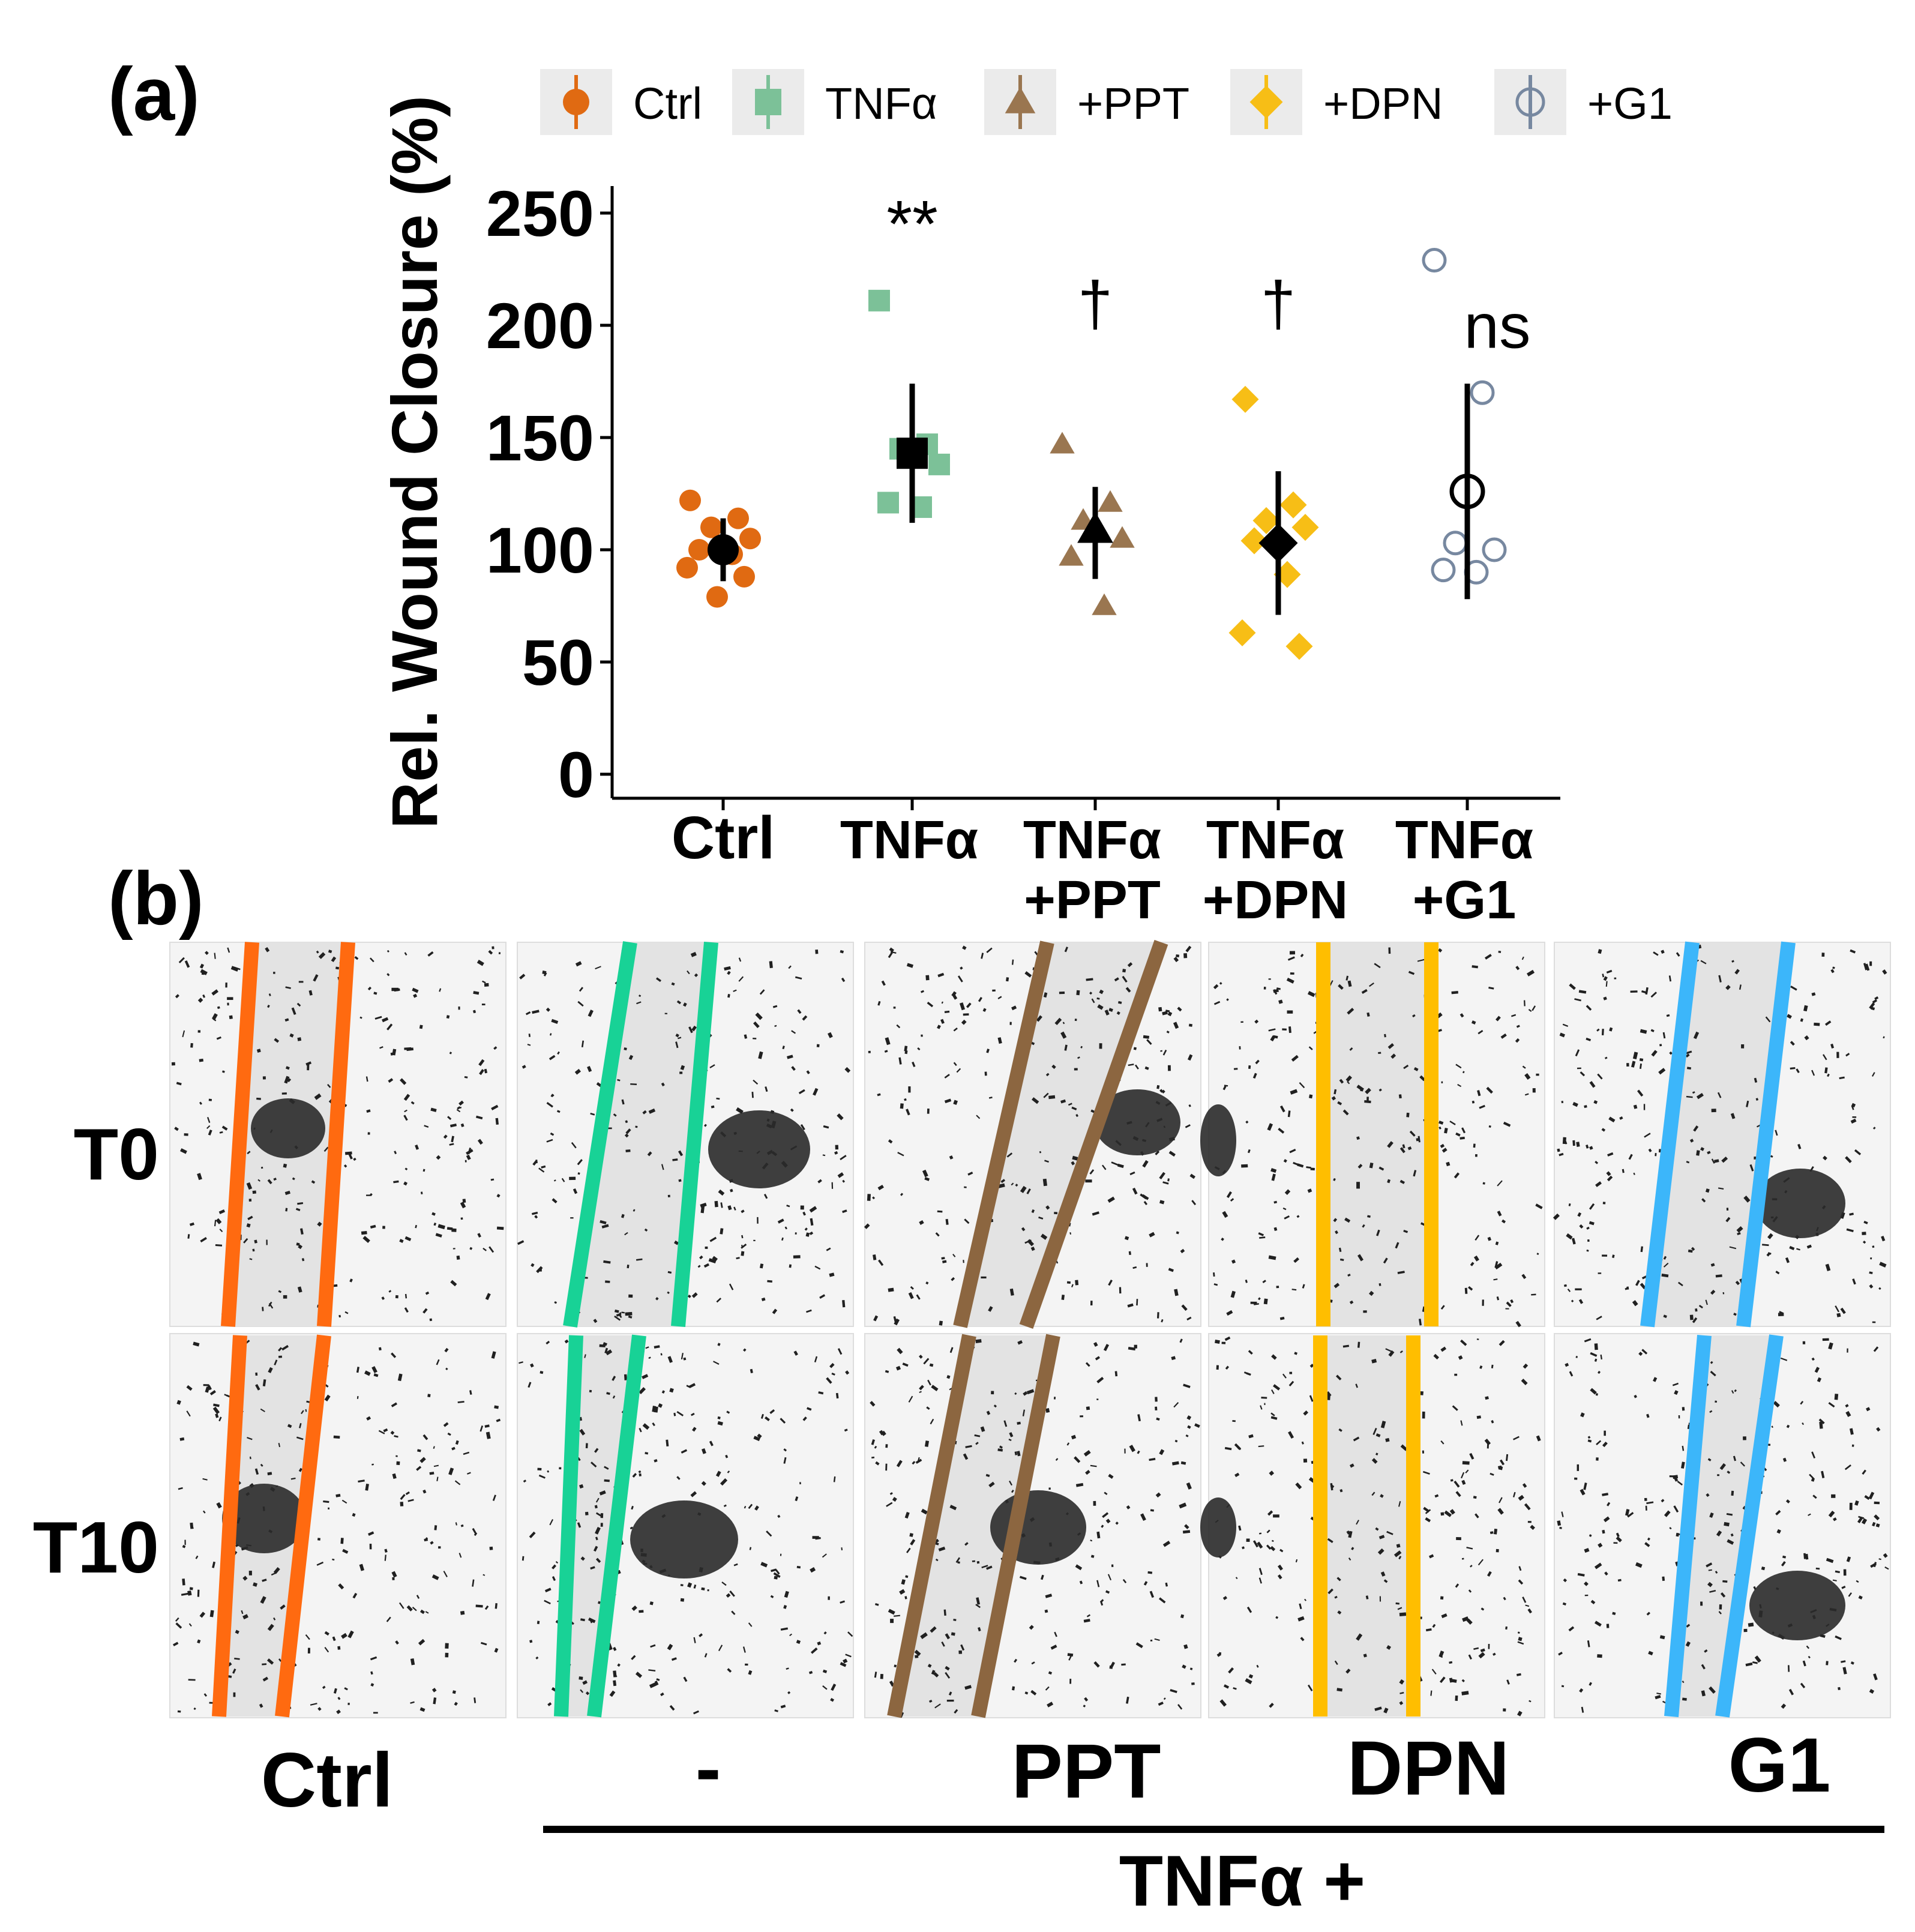  Describe the element at coordinates (1377, 1134) in the screenshot. I see `wound-gap` at that location.